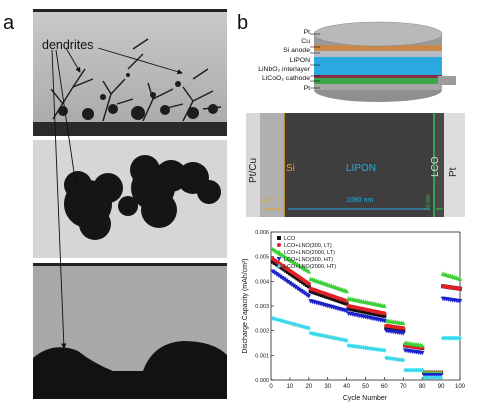 This screenshot has height=409, width=480. Describe the element at coordinates (262, 307) in the screenshot. I see `y-tick-label: 0.003` at that location.